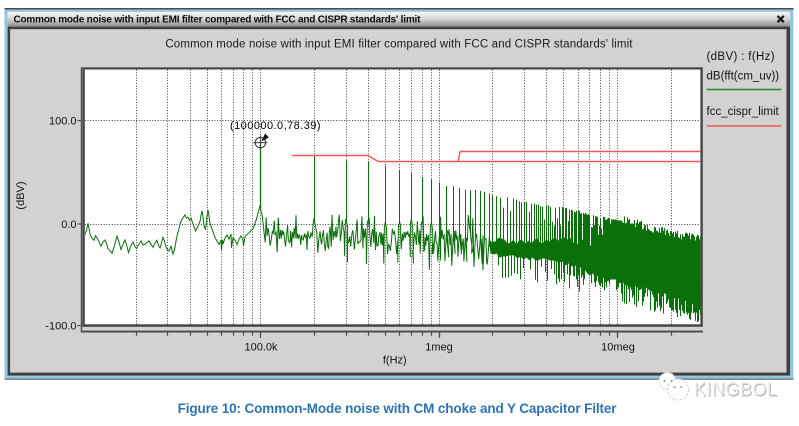 This screenshot has width=799, height=426. What do you see at coordinates (60, 326) in the screenshot?
I see `svg-text: -100.0` at bounding box center [60, 326].